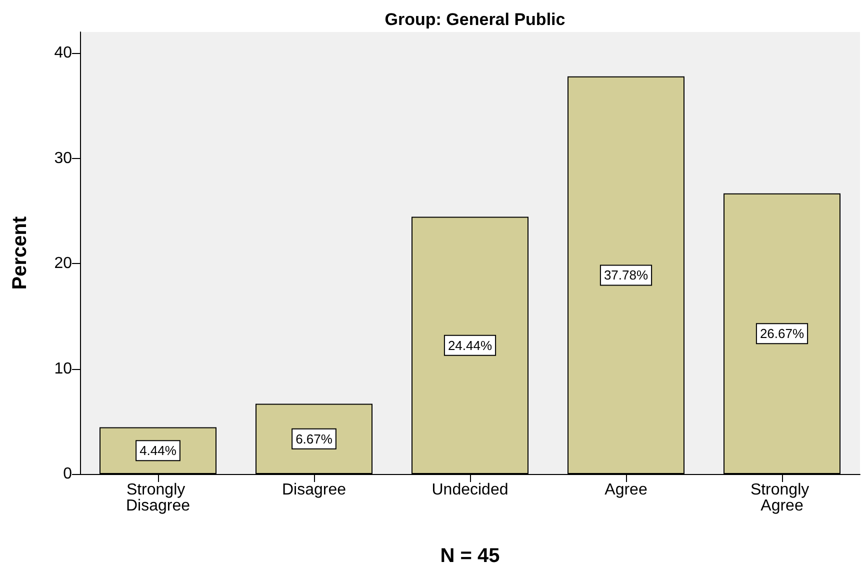 The image size is (862, 580). I want to click on x-tick-label: Agree, so click(626, 490).